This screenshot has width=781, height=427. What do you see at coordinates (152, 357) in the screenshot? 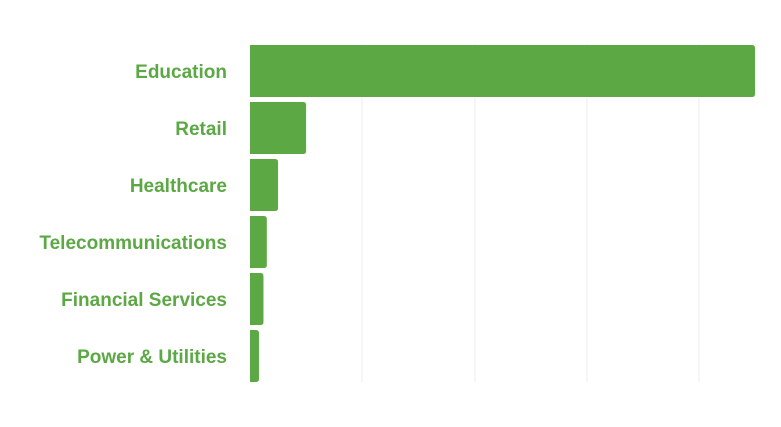
I see `category-label: Power & Utilities` at bounding box center [152, 357].